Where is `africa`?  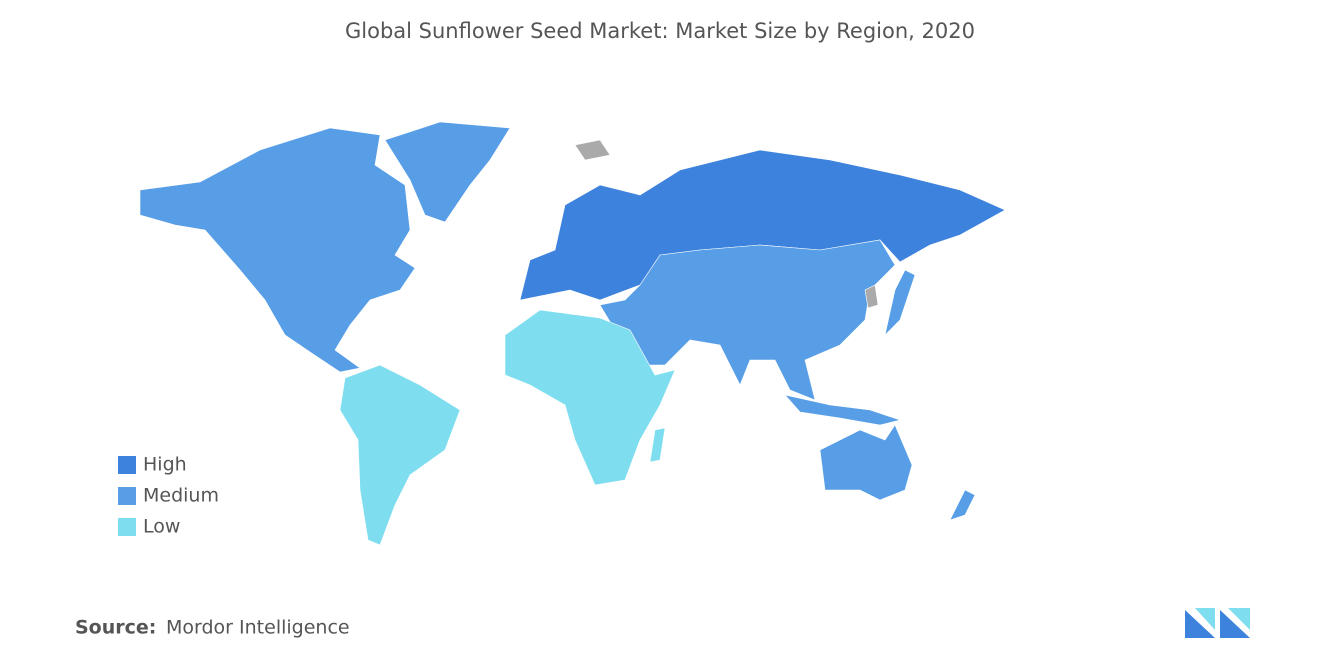 africa is located at coordinates (590, 397).